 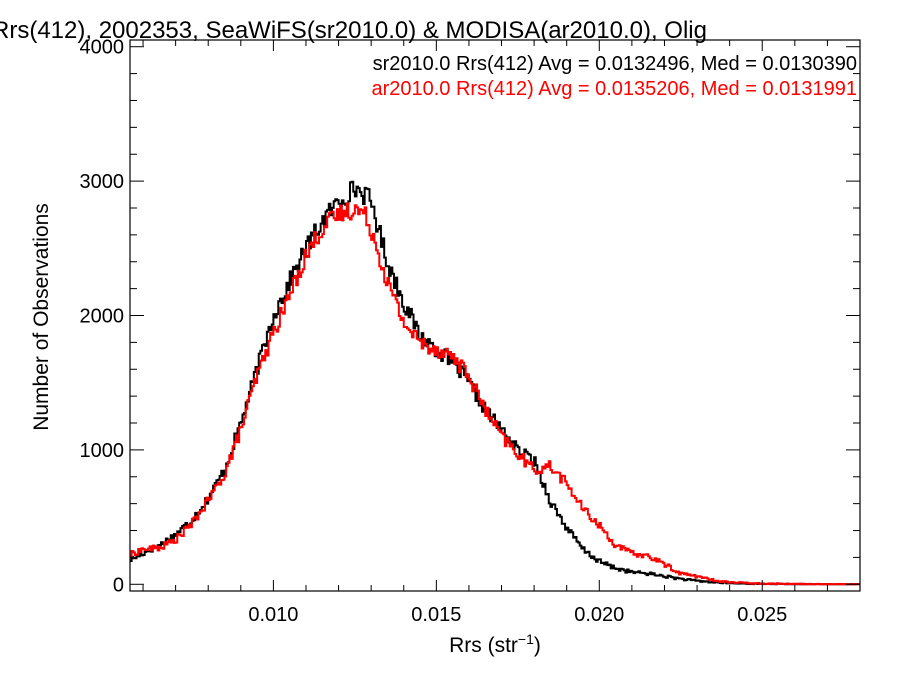 What do you see at coordinates (436, 615) in the screenshot?
I see `x-tick-label: 0.015` at bounding box center [436, 615].